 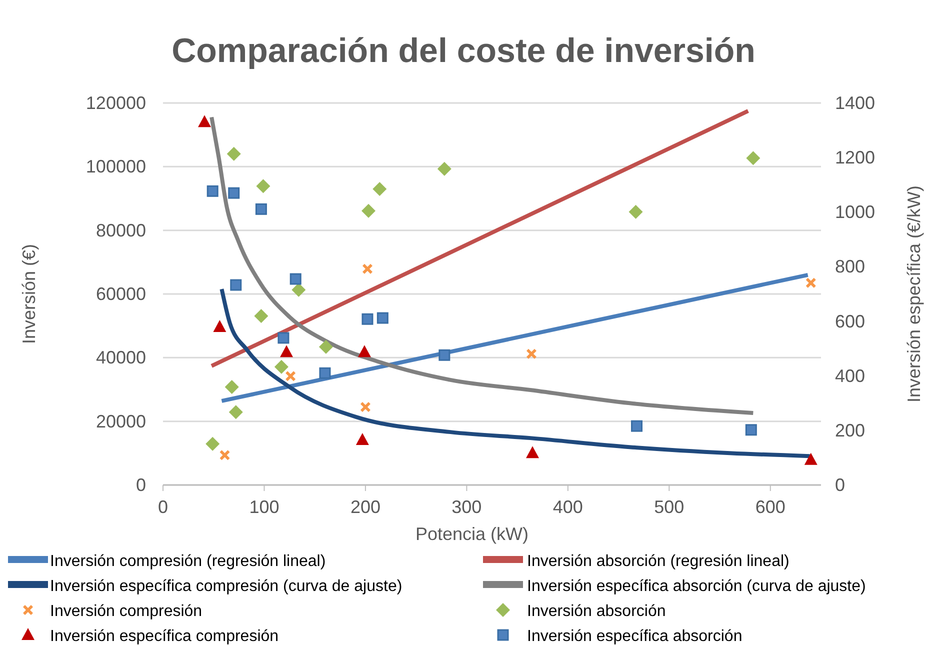 I want to click on y-tick-label: 100000, so click(x=116, y=166).